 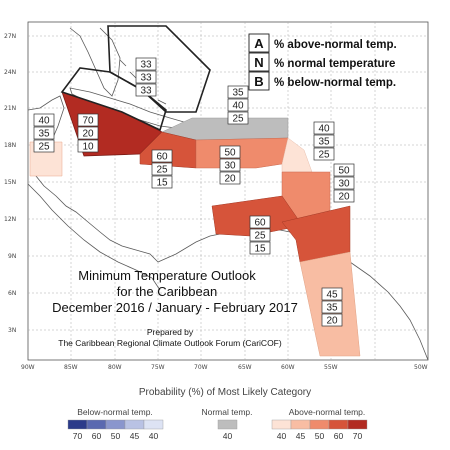 I want to click on lat-label: 15N, so click(x=10, y=182).